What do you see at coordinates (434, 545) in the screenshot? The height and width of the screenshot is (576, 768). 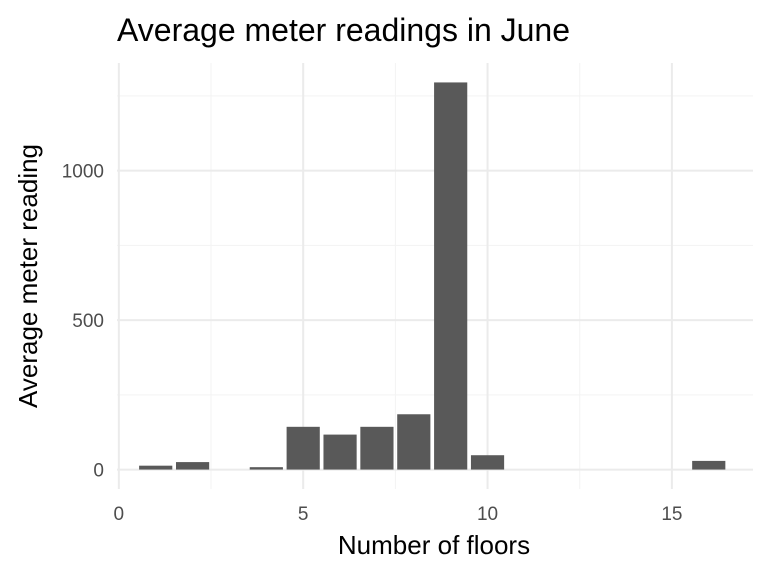 I see `x-axis-title: Number of floors` at bounding box center [434, 545].